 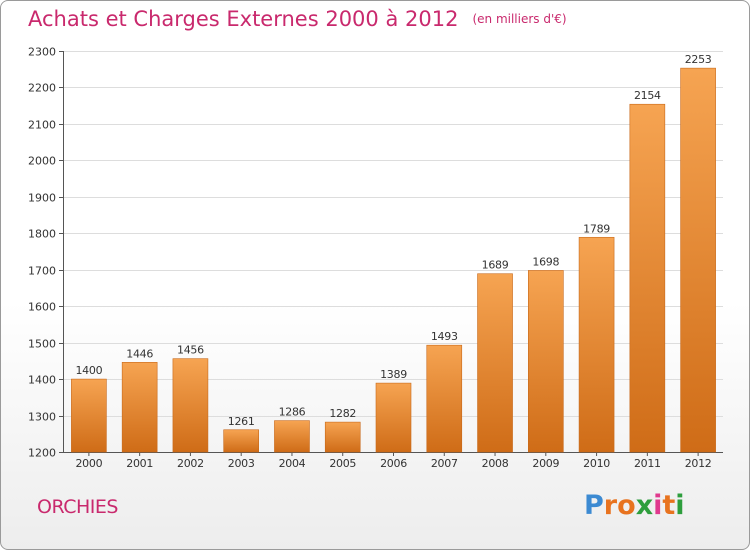 I want to click on y-tick-label: 1300, so click(x=42, y=417).